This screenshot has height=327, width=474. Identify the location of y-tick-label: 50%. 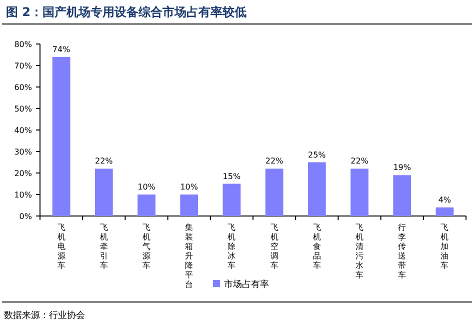
(23, 109).